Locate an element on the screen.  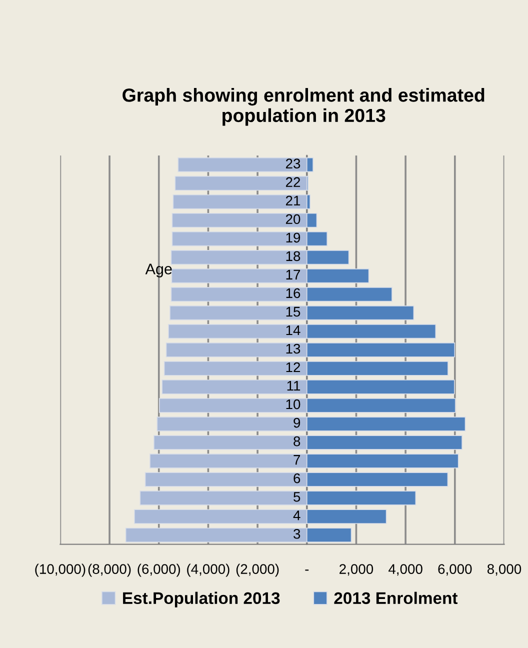
legend-label: 2013 Enrolment is located at coordinates (396, 598).